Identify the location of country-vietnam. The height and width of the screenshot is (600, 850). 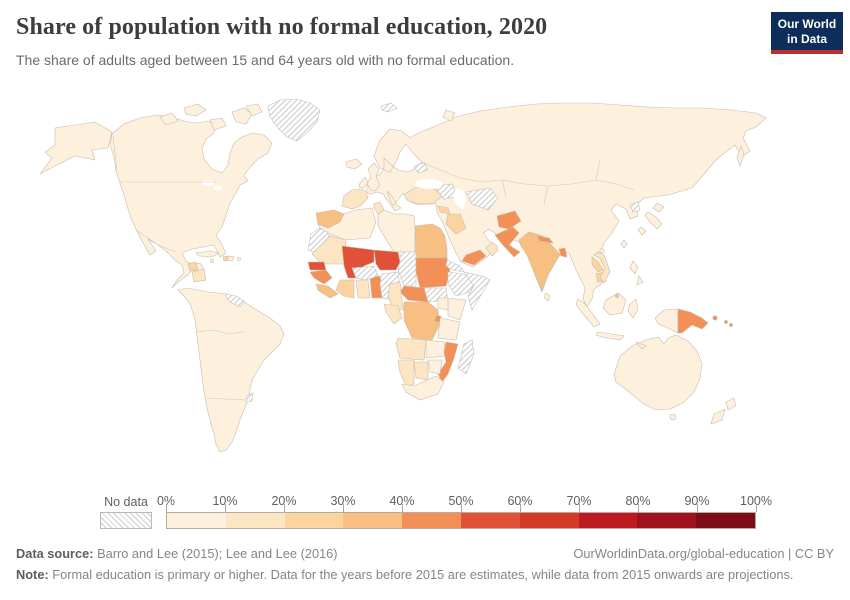
(602, 267).